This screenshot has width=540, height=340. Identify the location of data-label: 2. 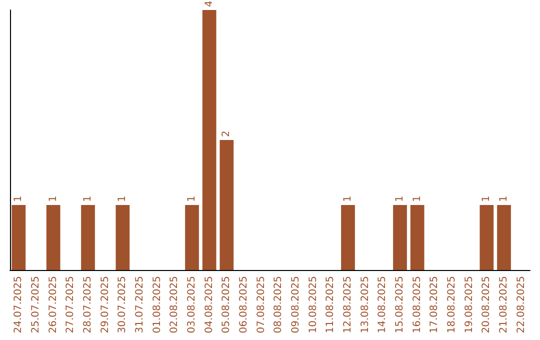
(226, 133).